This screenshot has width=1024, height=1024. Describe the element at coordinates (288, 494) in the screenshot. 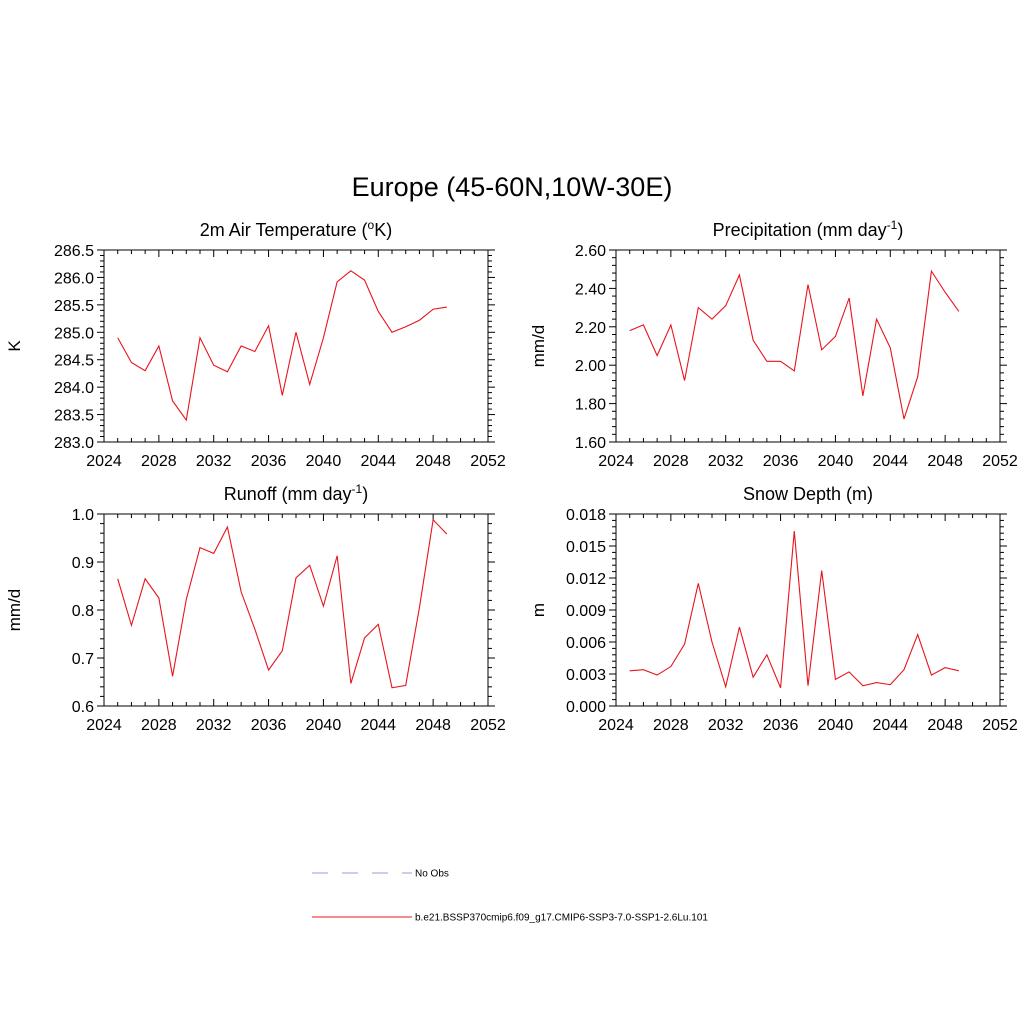

I see `panel-title-text: Runoff (mm day` at that location.